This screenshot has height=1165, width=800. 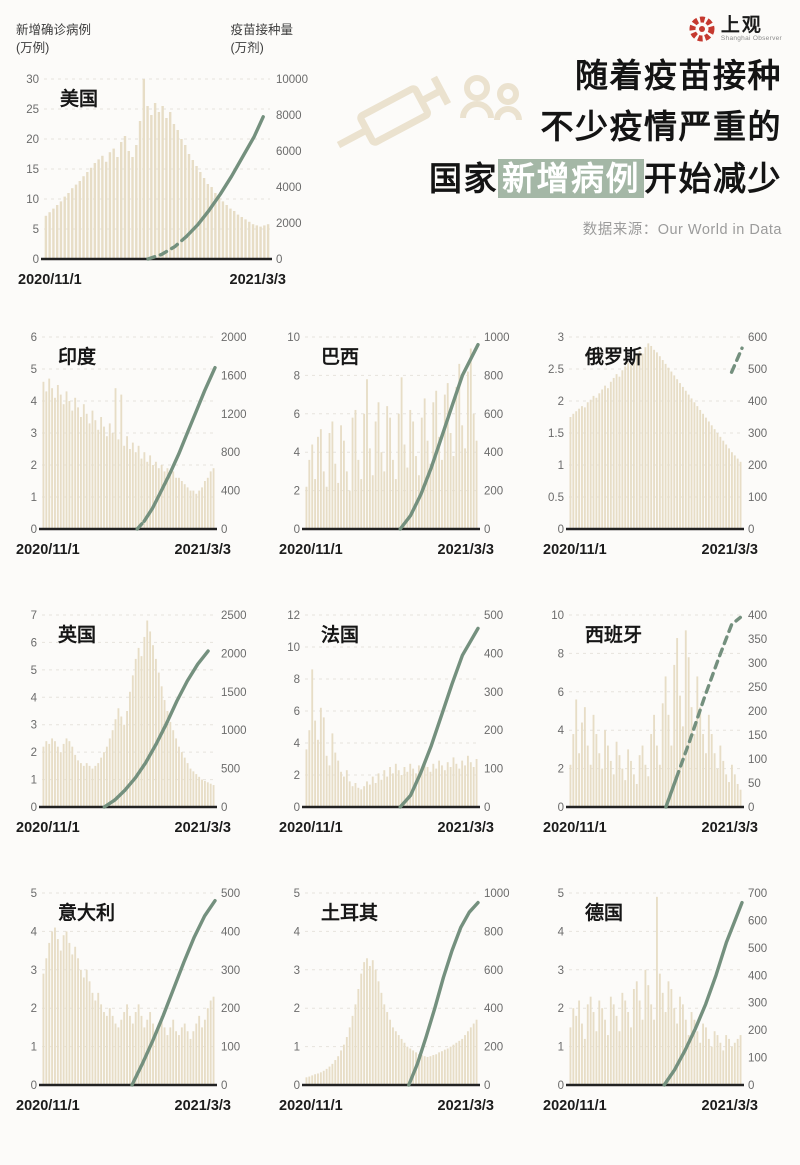 What do you see at coordinates (754, 784) in the screenshot?
I see `svg-text: 50` at bounding box center [754, 784].